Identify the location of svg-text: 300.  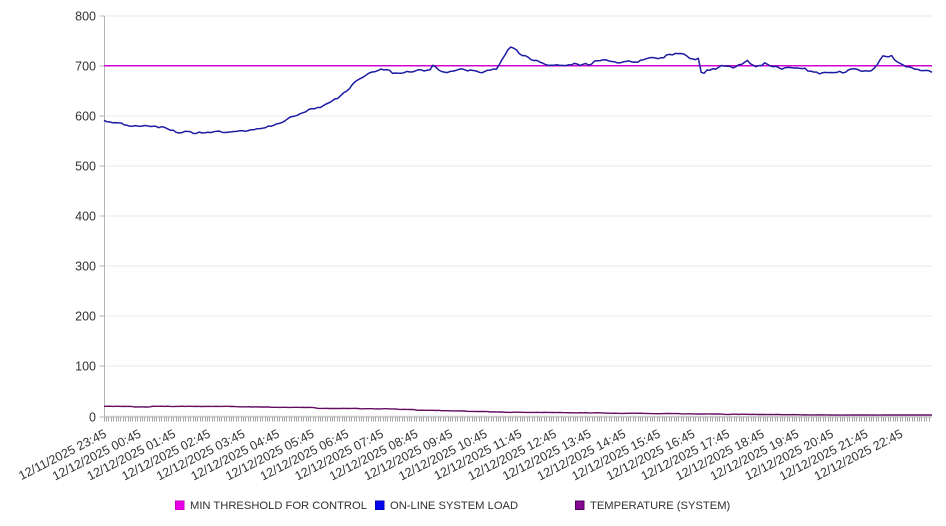
(85, 266).